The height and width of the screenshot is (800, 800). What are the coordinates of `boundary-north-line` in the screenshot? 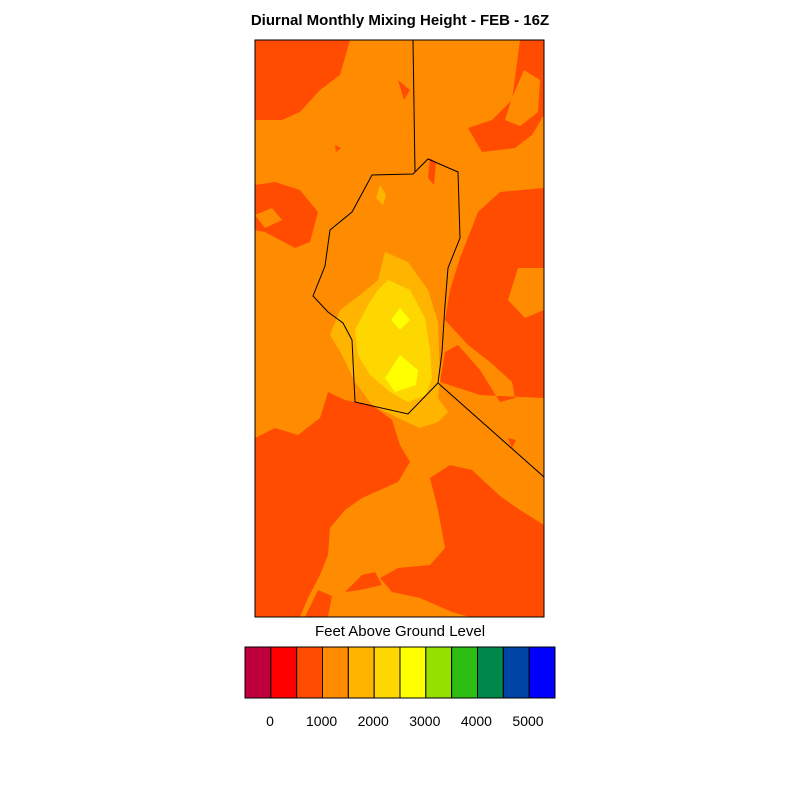 It's located at (414, 106).